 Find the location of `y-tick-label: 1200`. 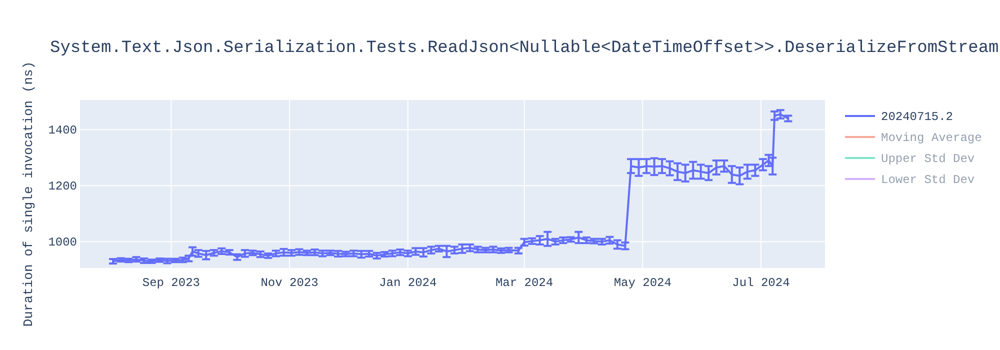

y-tick-label: 1200 is located at coordinates (62, 187).